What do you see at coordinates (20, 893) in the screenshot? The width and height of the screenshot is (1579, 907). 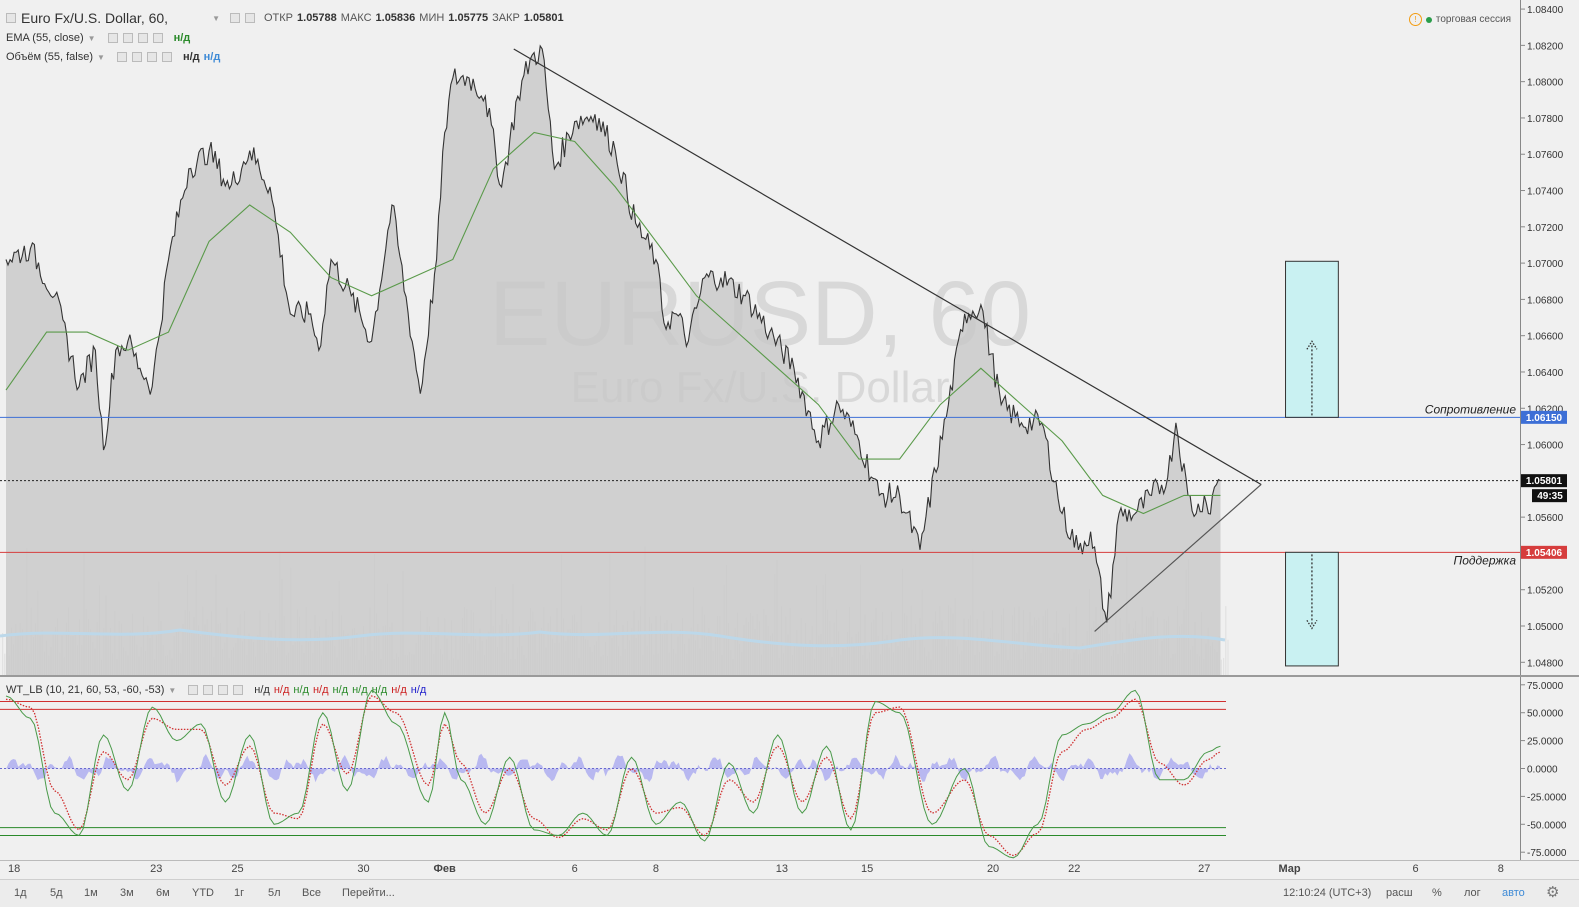 I see `period-button: 1д` at bounding box center [20, 893].